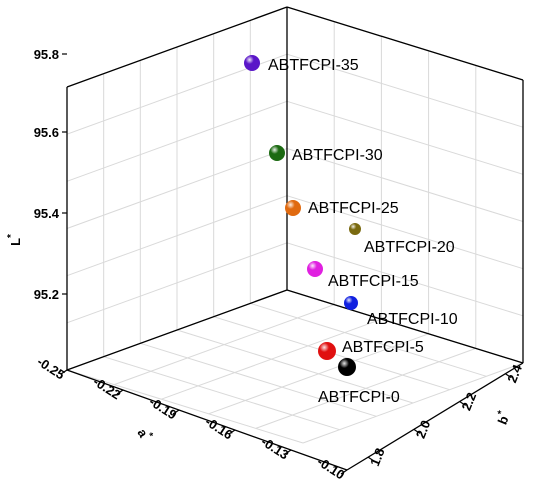 The width and height of the screenshot is (550, 487). Describe the element at coordinates (47, 213) in the screenshot. I see `z-tick-label: 95.4` at that location.